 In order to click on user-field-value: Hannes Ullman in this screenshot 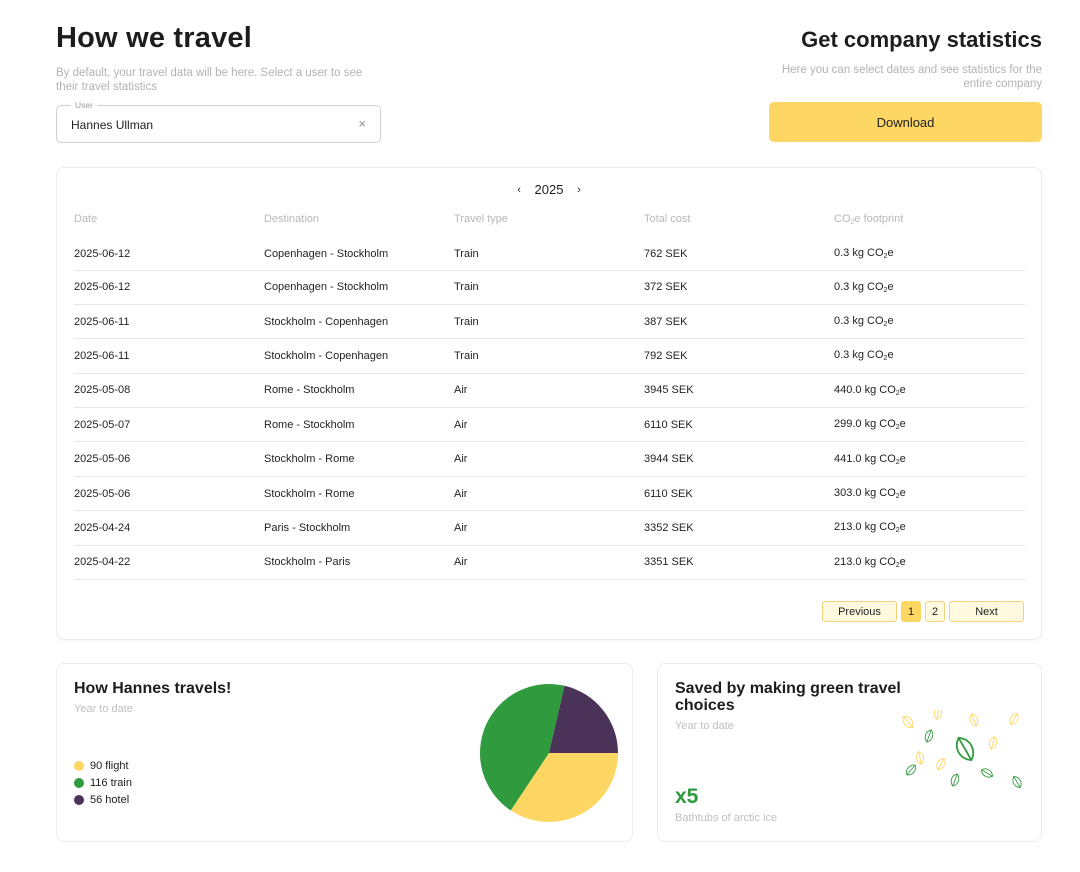, I will do `click(112, 125)`.